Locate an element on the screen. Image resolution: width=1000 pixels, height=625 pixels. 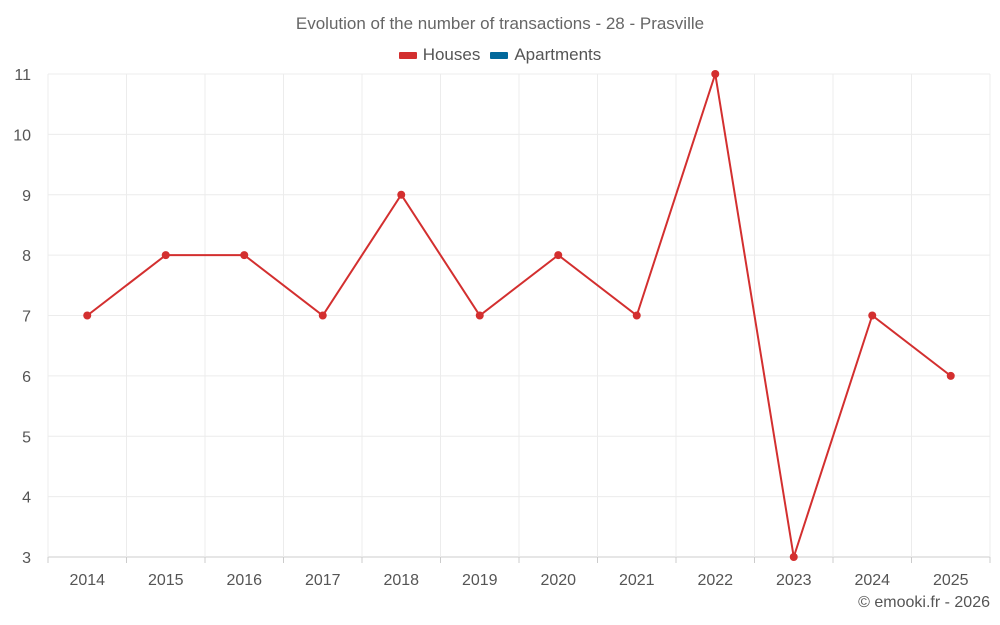
y-tick-label: 3 is located at coordinates (26, 558).